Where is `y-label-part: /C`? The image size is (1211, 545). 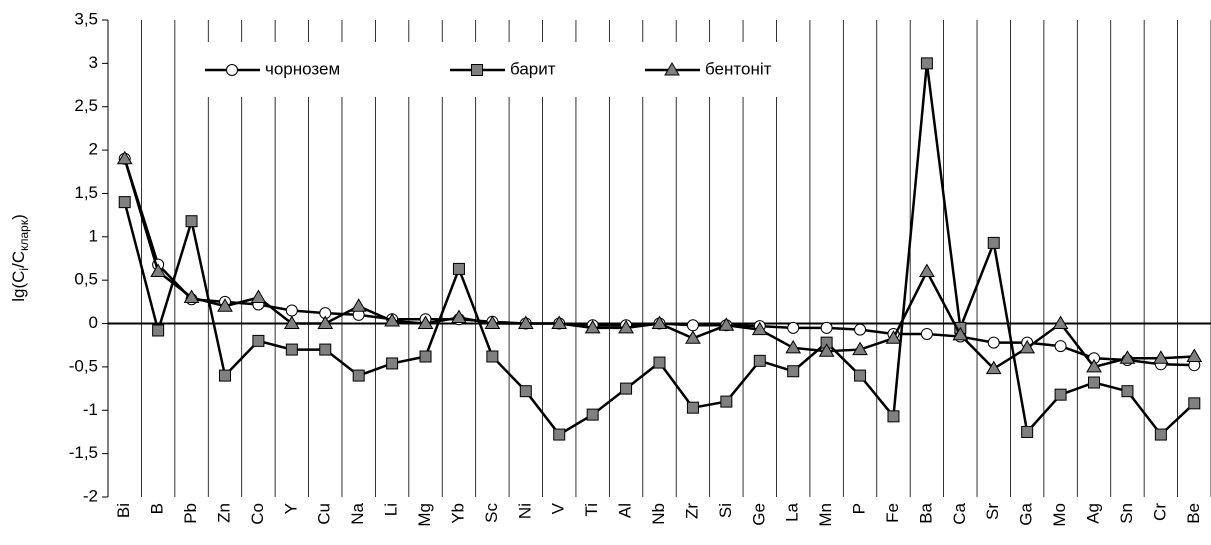
y-label-part: /C is located at coordinates (18, 259).